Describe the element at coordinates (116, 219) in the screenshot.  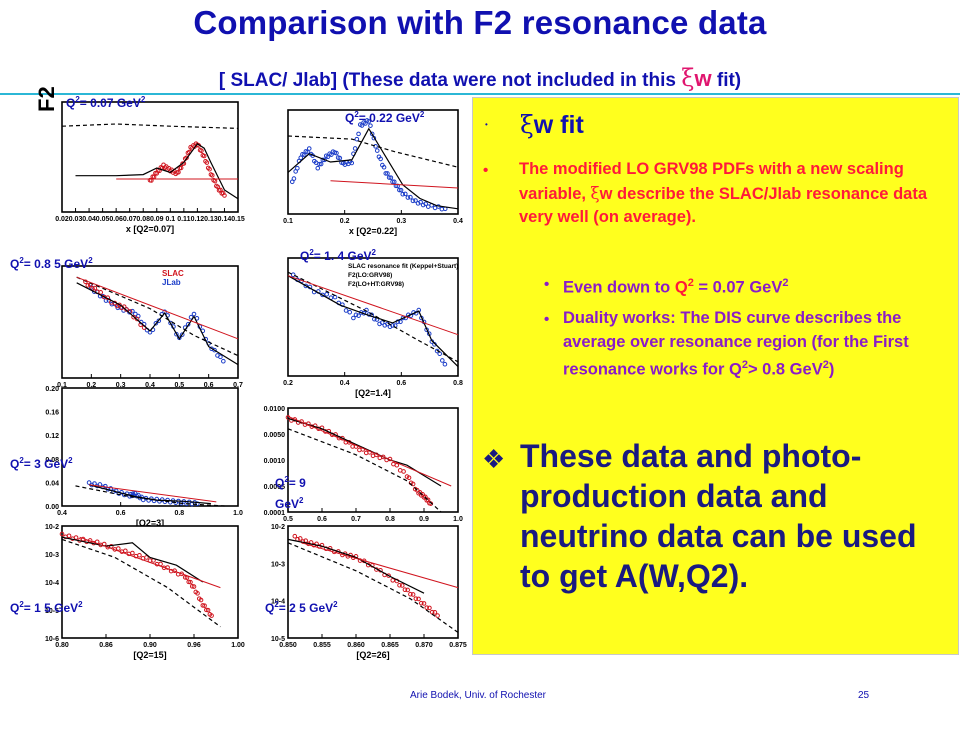
I see `x-tick-label: 0.06` at that location.